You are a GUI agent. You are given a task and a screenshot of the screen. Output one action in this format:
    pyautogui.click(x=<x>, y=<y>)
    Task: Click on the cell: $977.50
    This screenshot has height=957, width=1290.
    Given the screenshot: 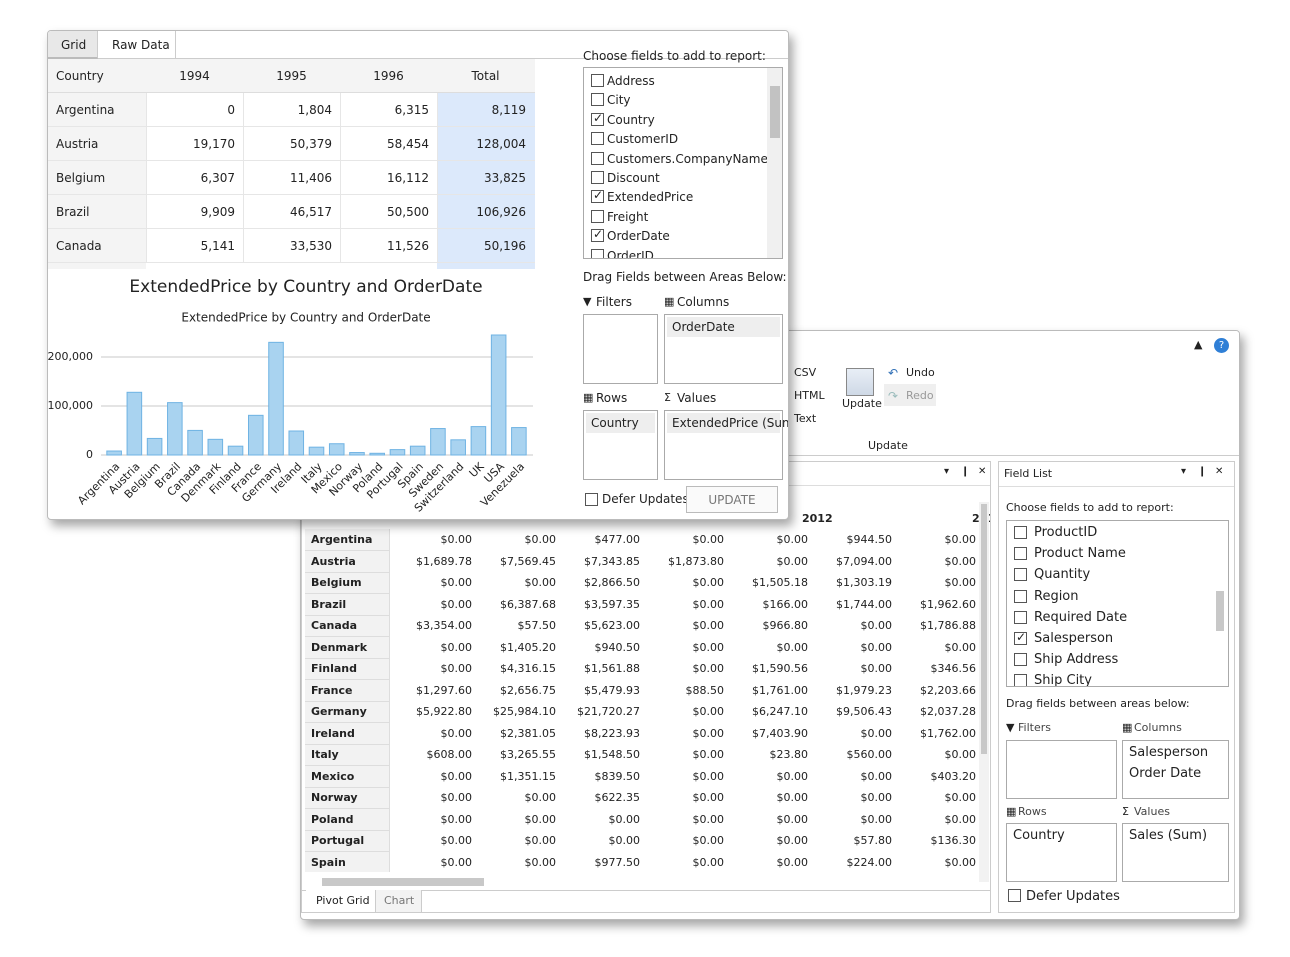 What is the action you would take?
    pyautogui.click(x=617, y=862)
    